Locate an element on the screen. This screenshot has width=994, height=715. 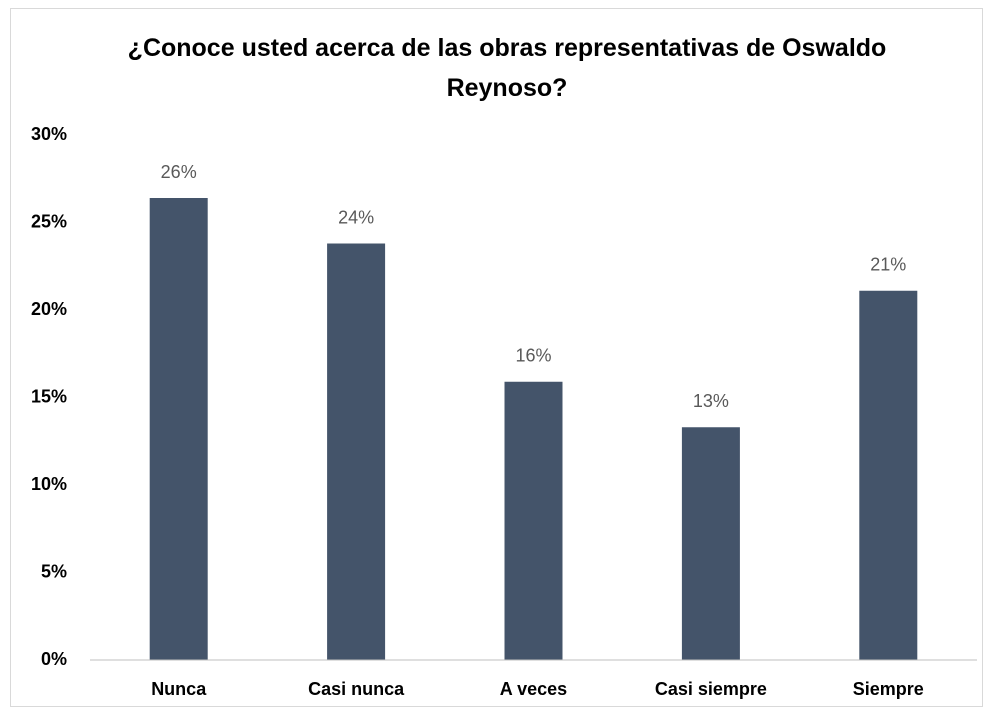
x-tick-label: Casi nunca is located at coordinates (356, 689).